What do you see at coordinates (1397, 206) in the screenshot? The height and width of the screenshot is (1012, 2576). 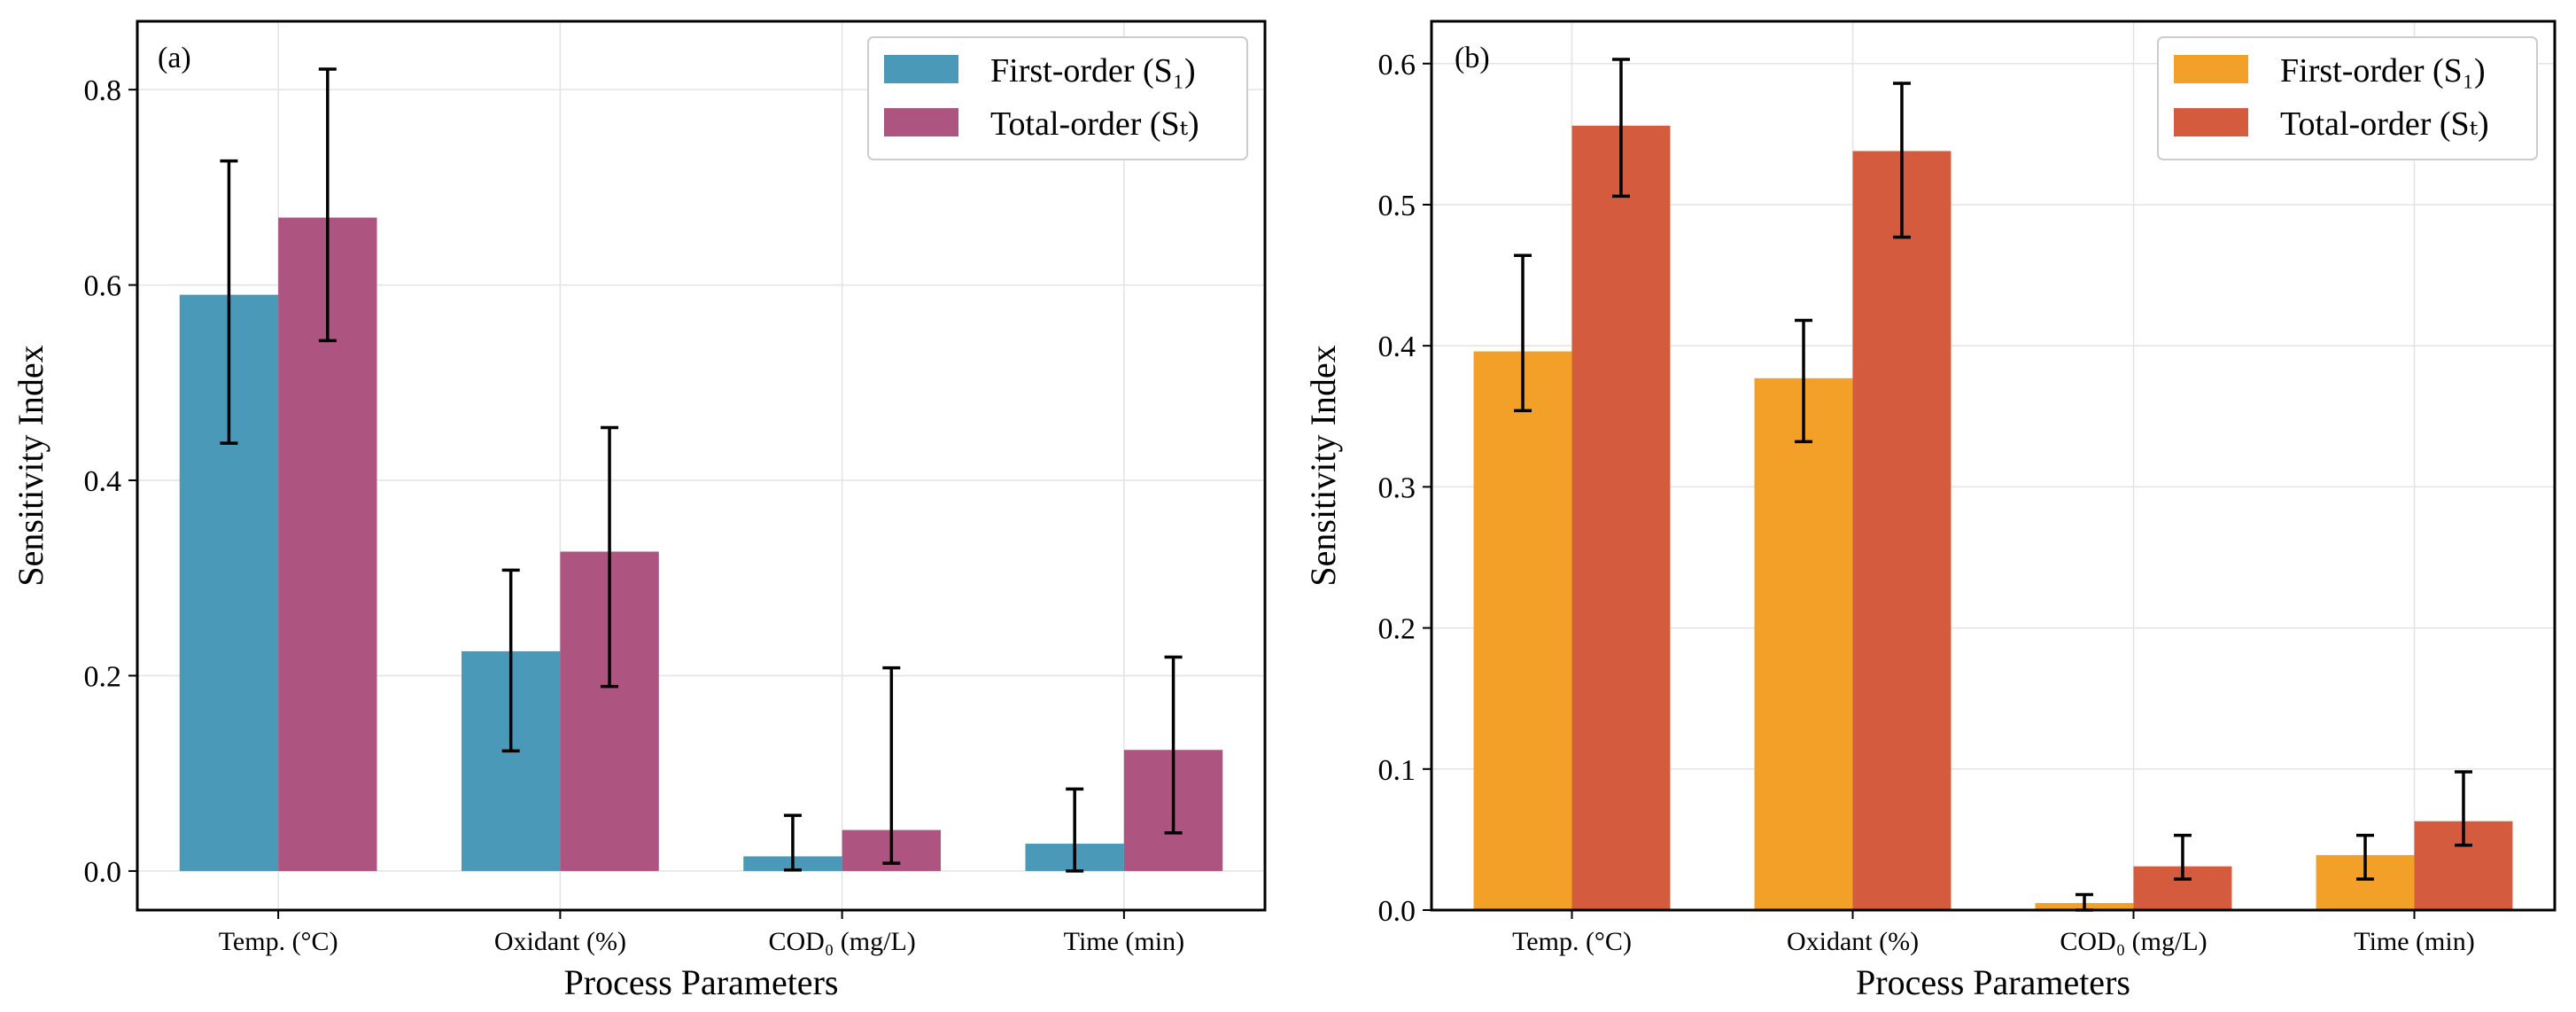 I see `y-tick-label: 0.5` at bounding box center [1397, 206].